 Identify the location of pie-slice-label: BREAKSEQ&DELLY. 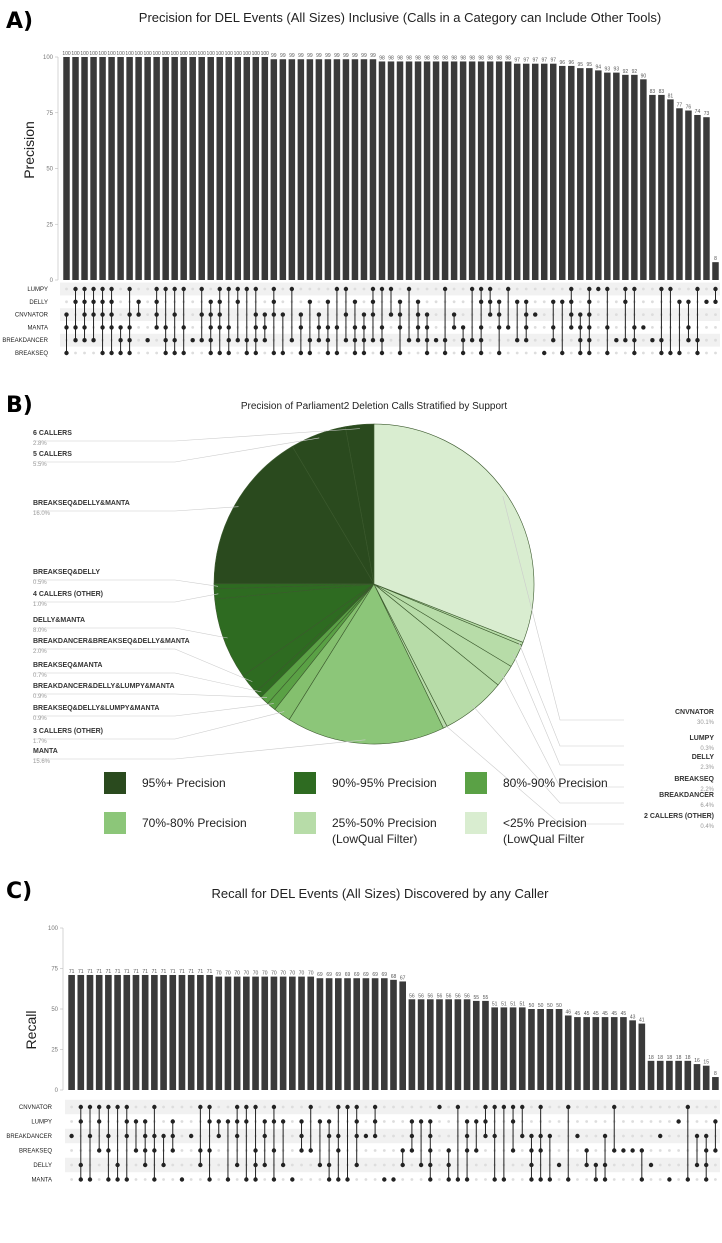
(66, 572).